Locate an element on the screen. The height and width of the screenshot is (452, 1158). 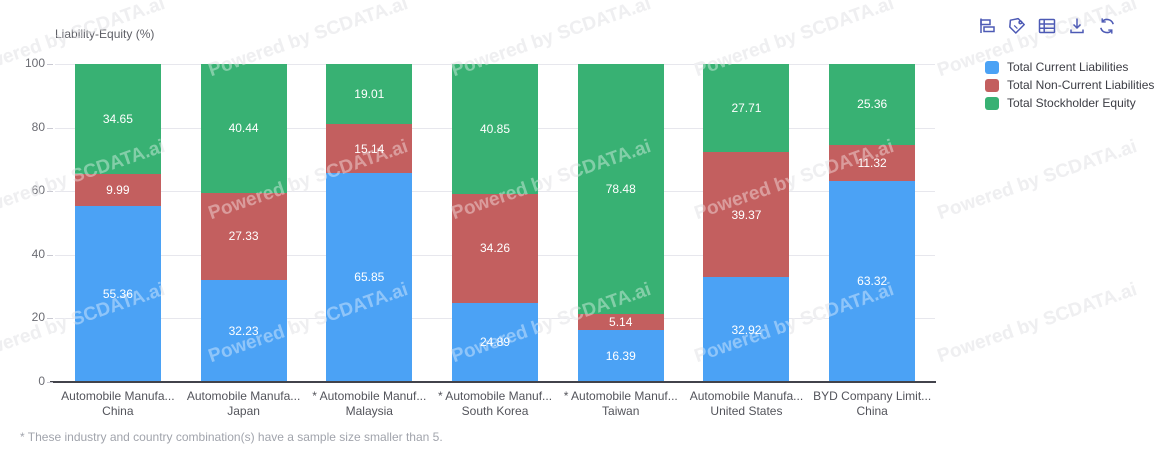
bar-column: 32.23 27.33 40.44 is located at coordinates (244, 223).